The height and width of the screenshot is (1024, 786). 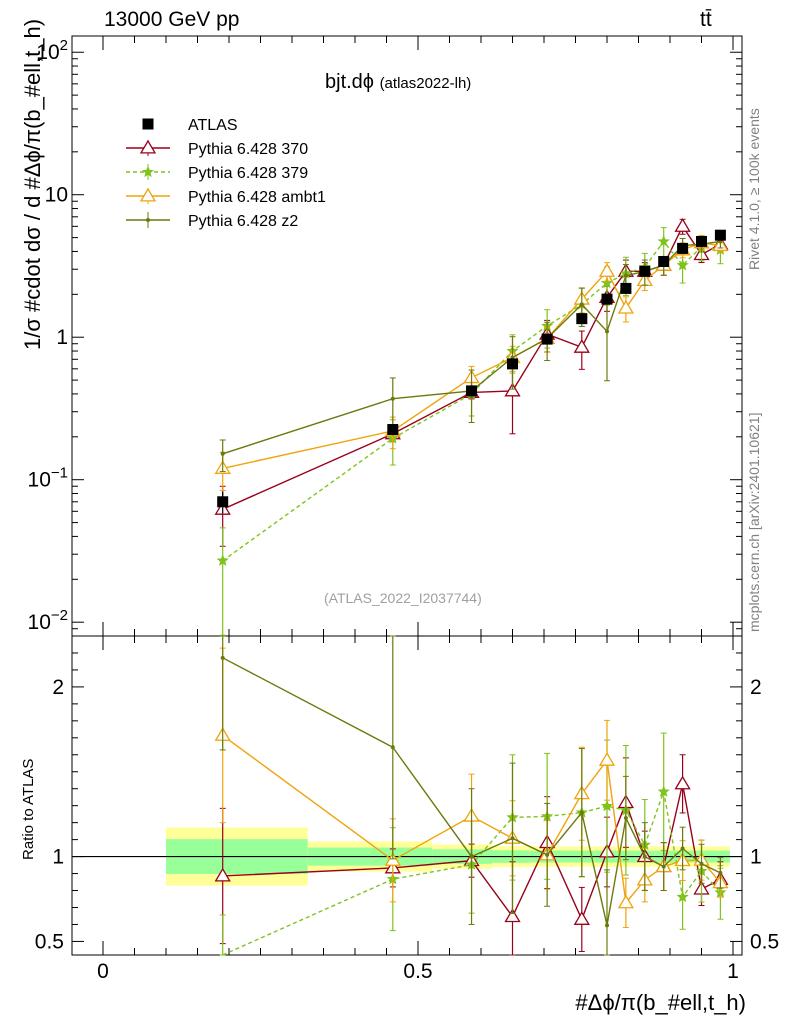 What do you see at coordinates (660, 1002) in the screenshot?
I see `x-axis-title: #Δϕ/π(b_#ell,t_h)` at bounding box center [660, 1002].